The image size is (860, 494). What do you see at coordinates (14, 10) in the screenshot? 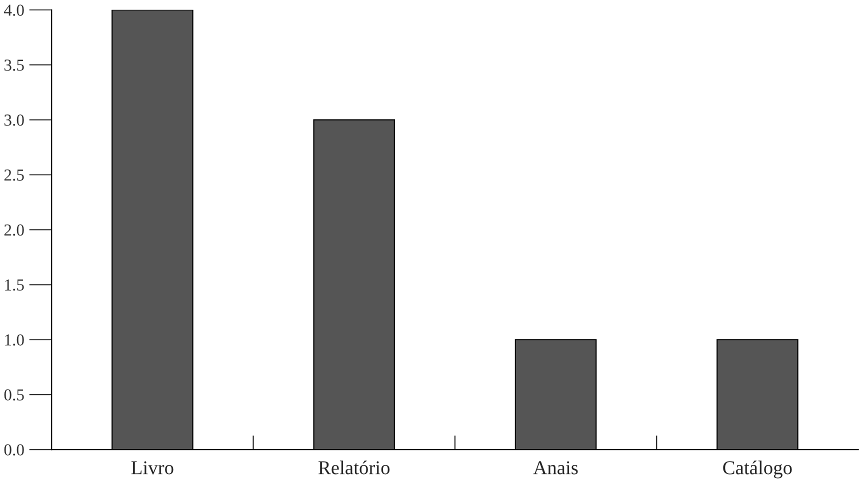
I see `y-tick-label: 4.0` at bounding box center [14, 10].